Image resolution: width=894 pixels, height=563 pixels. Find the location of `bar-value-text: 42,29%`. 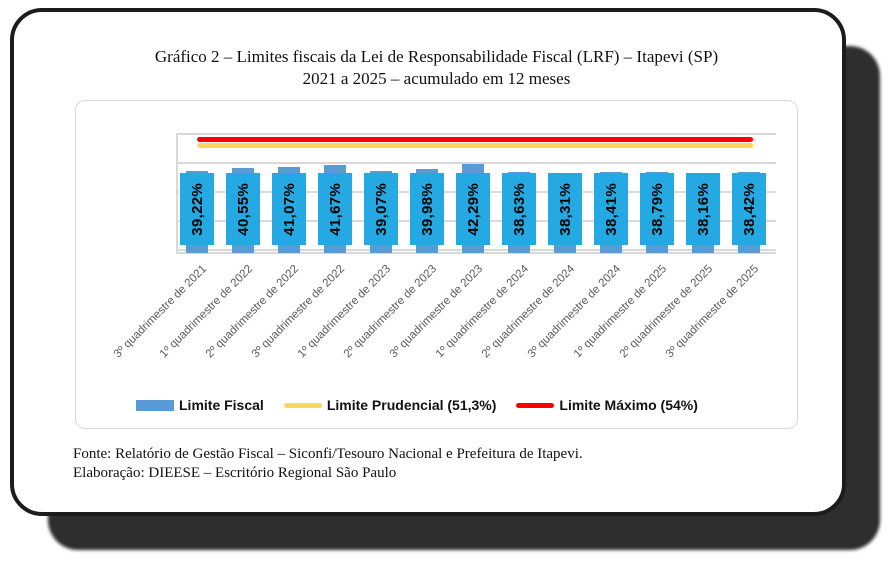

bar-value-text: 42,29% is located at coordinates (473, 209).